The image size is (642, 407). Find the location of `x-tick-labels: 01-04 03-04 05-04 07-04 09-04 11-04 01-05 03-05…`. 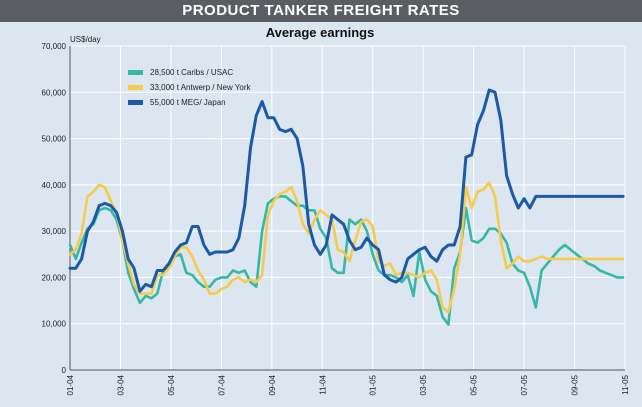

x-tick-labels: 01-04 03-04 05-04 07-04 09-04 11-04 01-05 03-05… is located at coordinates (348, 384).